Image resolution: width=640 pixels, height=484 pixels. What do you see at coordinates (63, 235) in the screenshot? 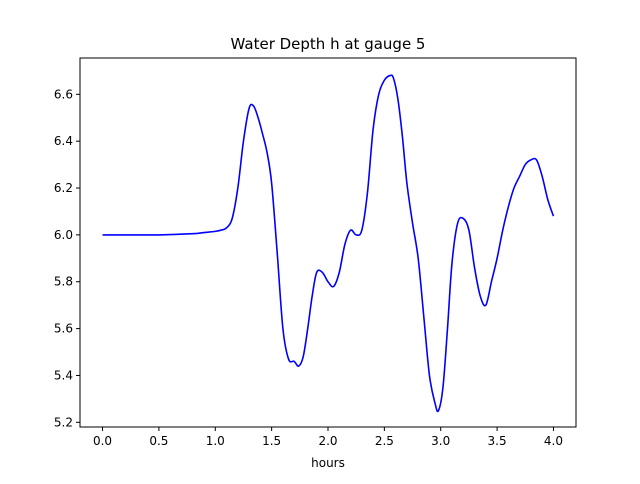
I see `y-tick-label: 6.0` at bounding box center [63, 235].